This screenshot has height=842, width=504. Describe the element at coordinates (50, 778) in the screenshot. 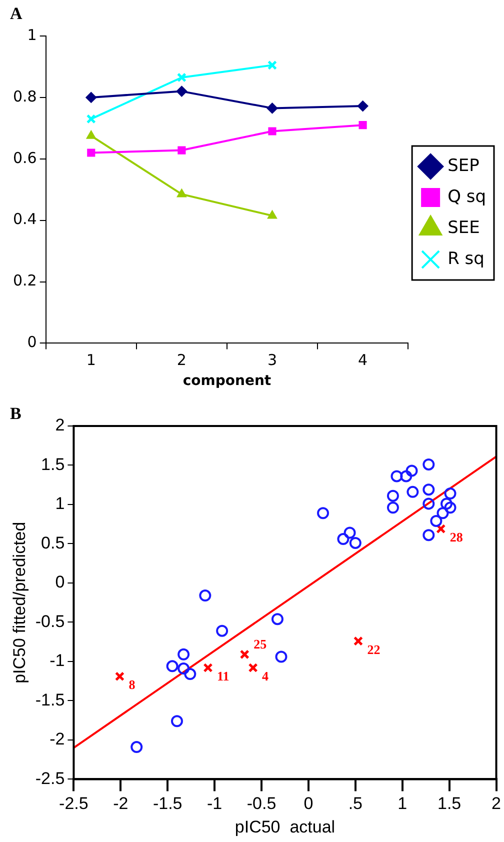

I see `y-tick-label: -2.5` at that location.